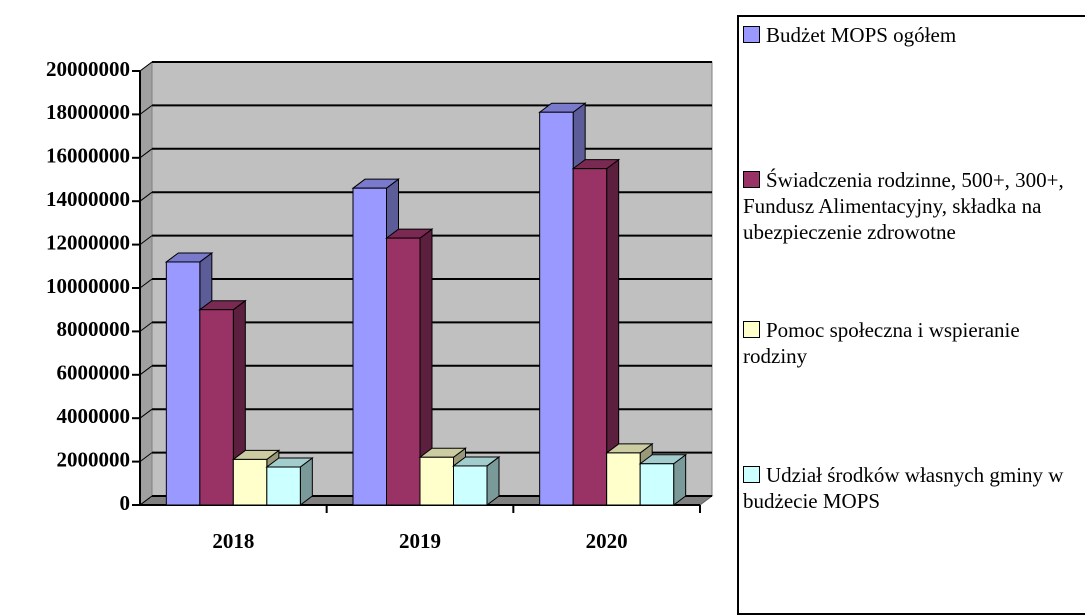 The image size is (1085, 615). What do you see at coordinates (88, 199) in the screenshot?
I see `y-tick-label: 14000000` at bounding box center [88, 199].